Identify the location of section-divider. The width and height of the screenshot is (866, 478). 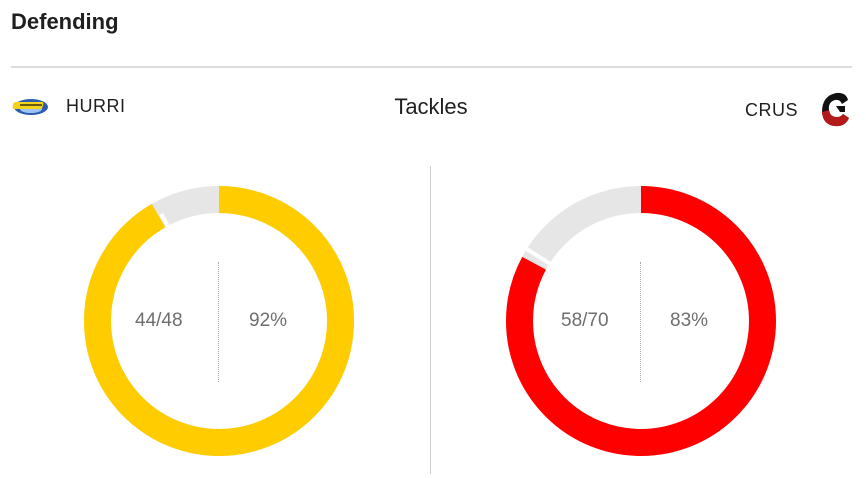
(431, 67).